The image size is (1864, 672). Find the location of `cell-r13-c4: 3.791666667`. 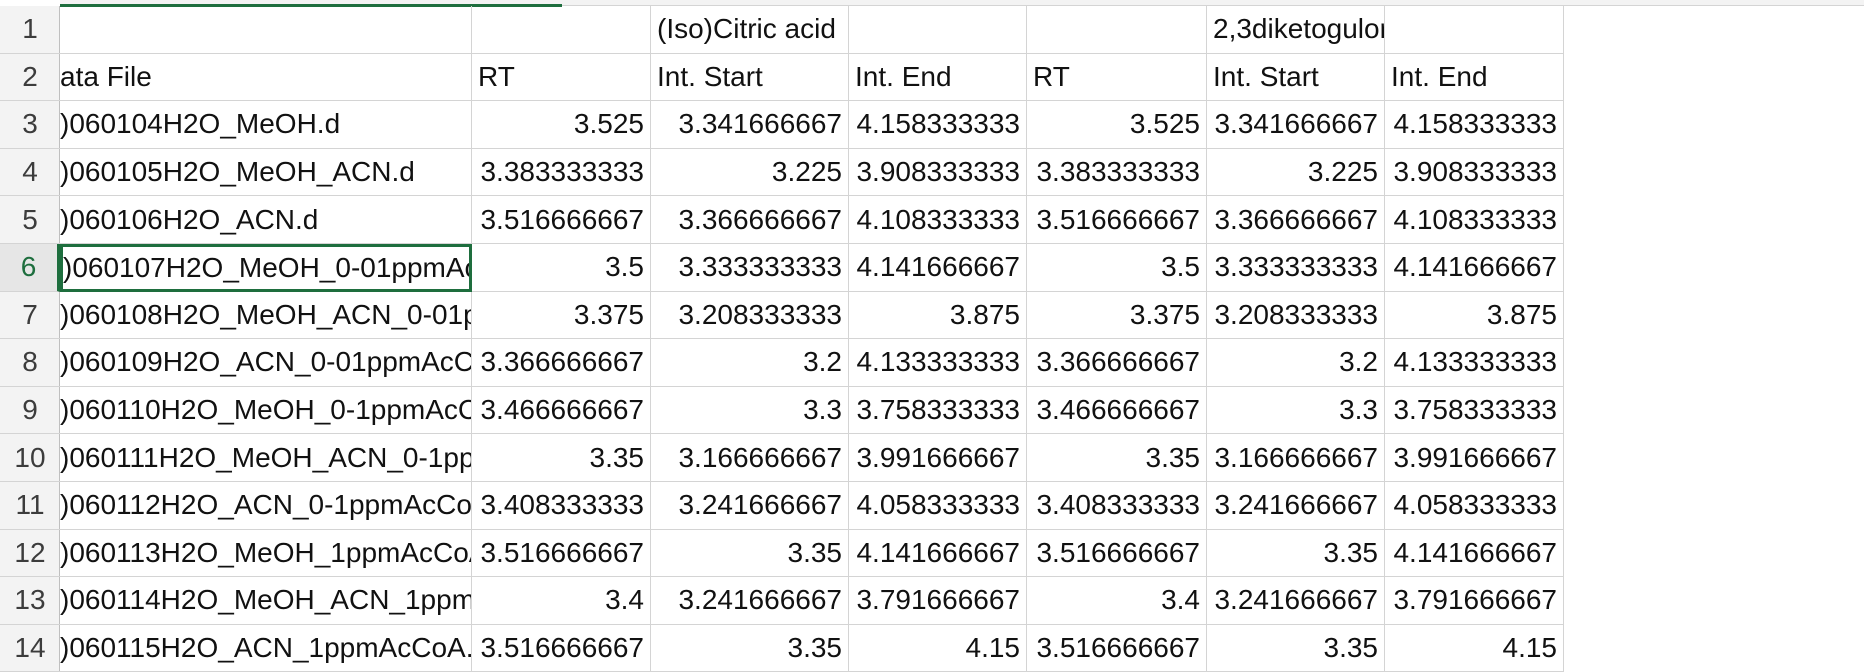

cell-r13-c4: 3.791666667 is located at coordinates (938, 601).